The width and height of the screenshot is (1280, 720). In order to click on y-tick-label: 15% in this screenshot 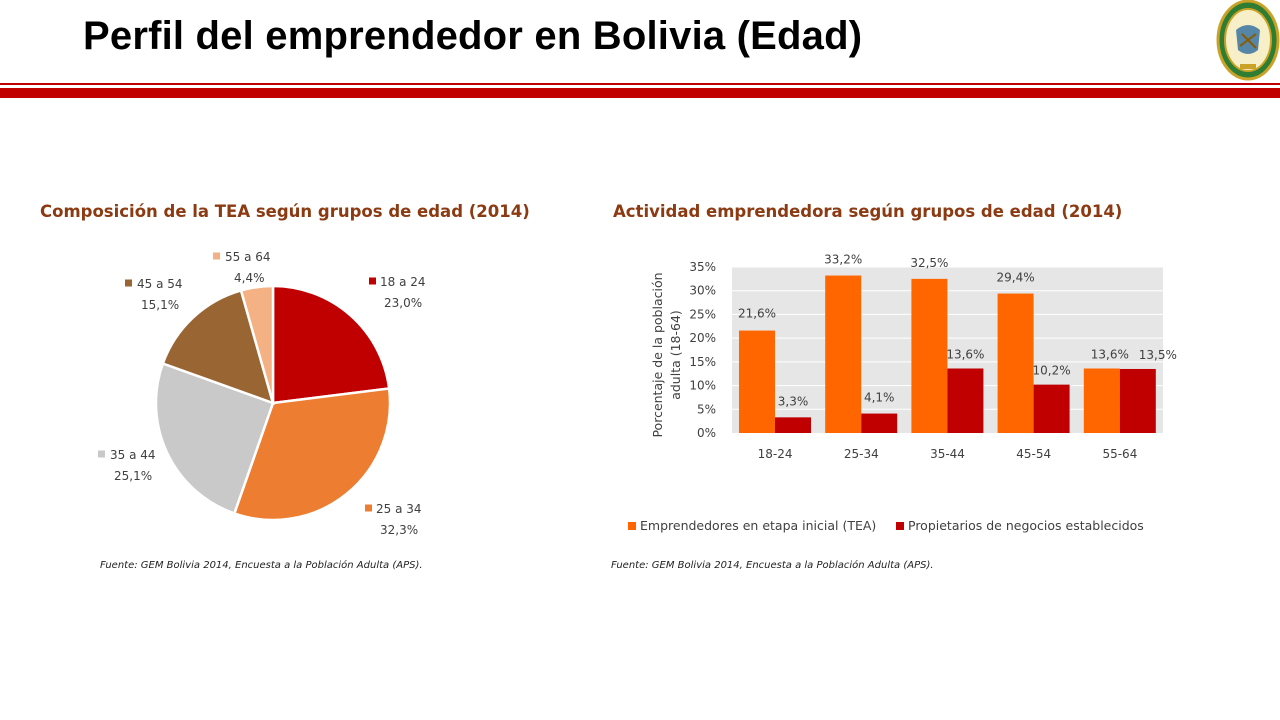, I will do `click(702, 362)`.